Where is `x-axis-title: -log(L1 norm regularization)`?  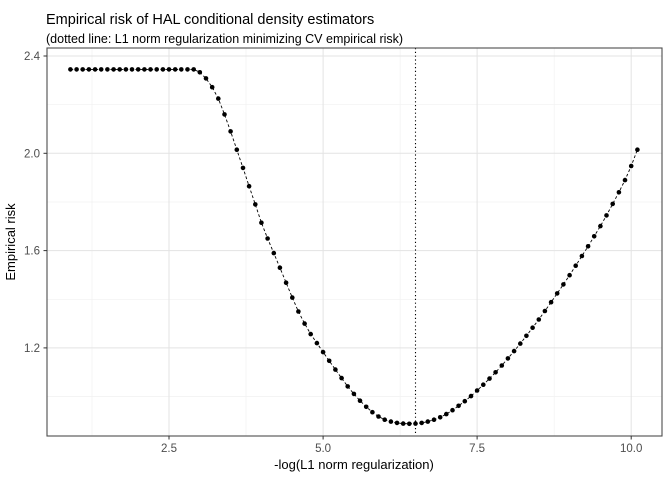
x-axis-title: -log(L1 norm regularization) is located at coordinates (354, 464).